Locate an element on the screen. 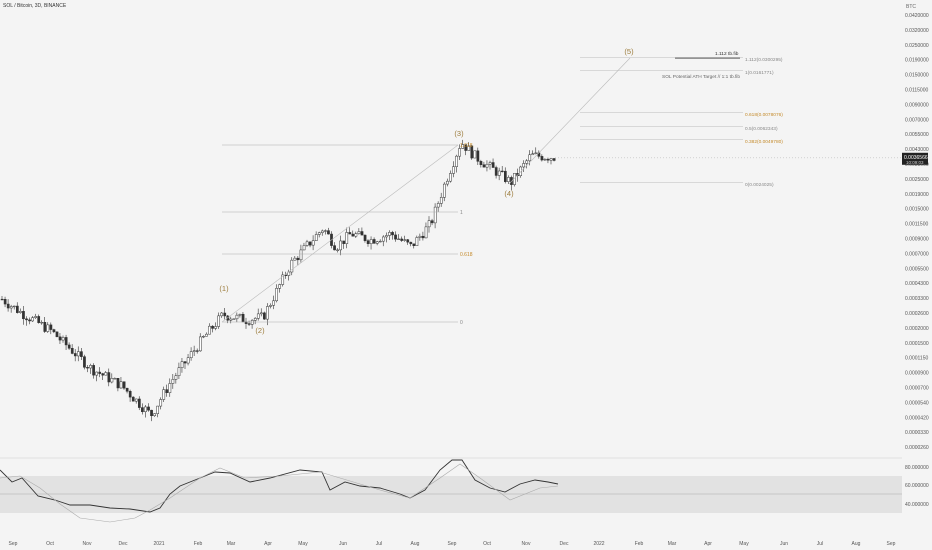 The image size is (932, 550). price-tick-label: 0.0025000 is located at coordinates (917, 180).